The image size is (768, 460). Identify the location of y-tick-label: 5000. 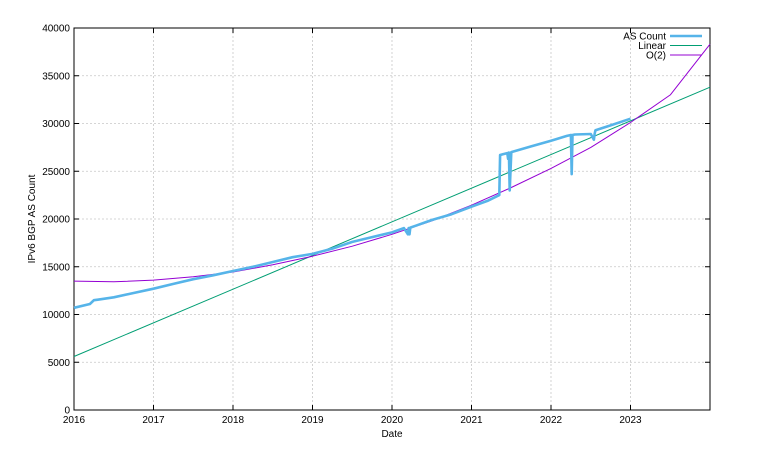
(59, 363).